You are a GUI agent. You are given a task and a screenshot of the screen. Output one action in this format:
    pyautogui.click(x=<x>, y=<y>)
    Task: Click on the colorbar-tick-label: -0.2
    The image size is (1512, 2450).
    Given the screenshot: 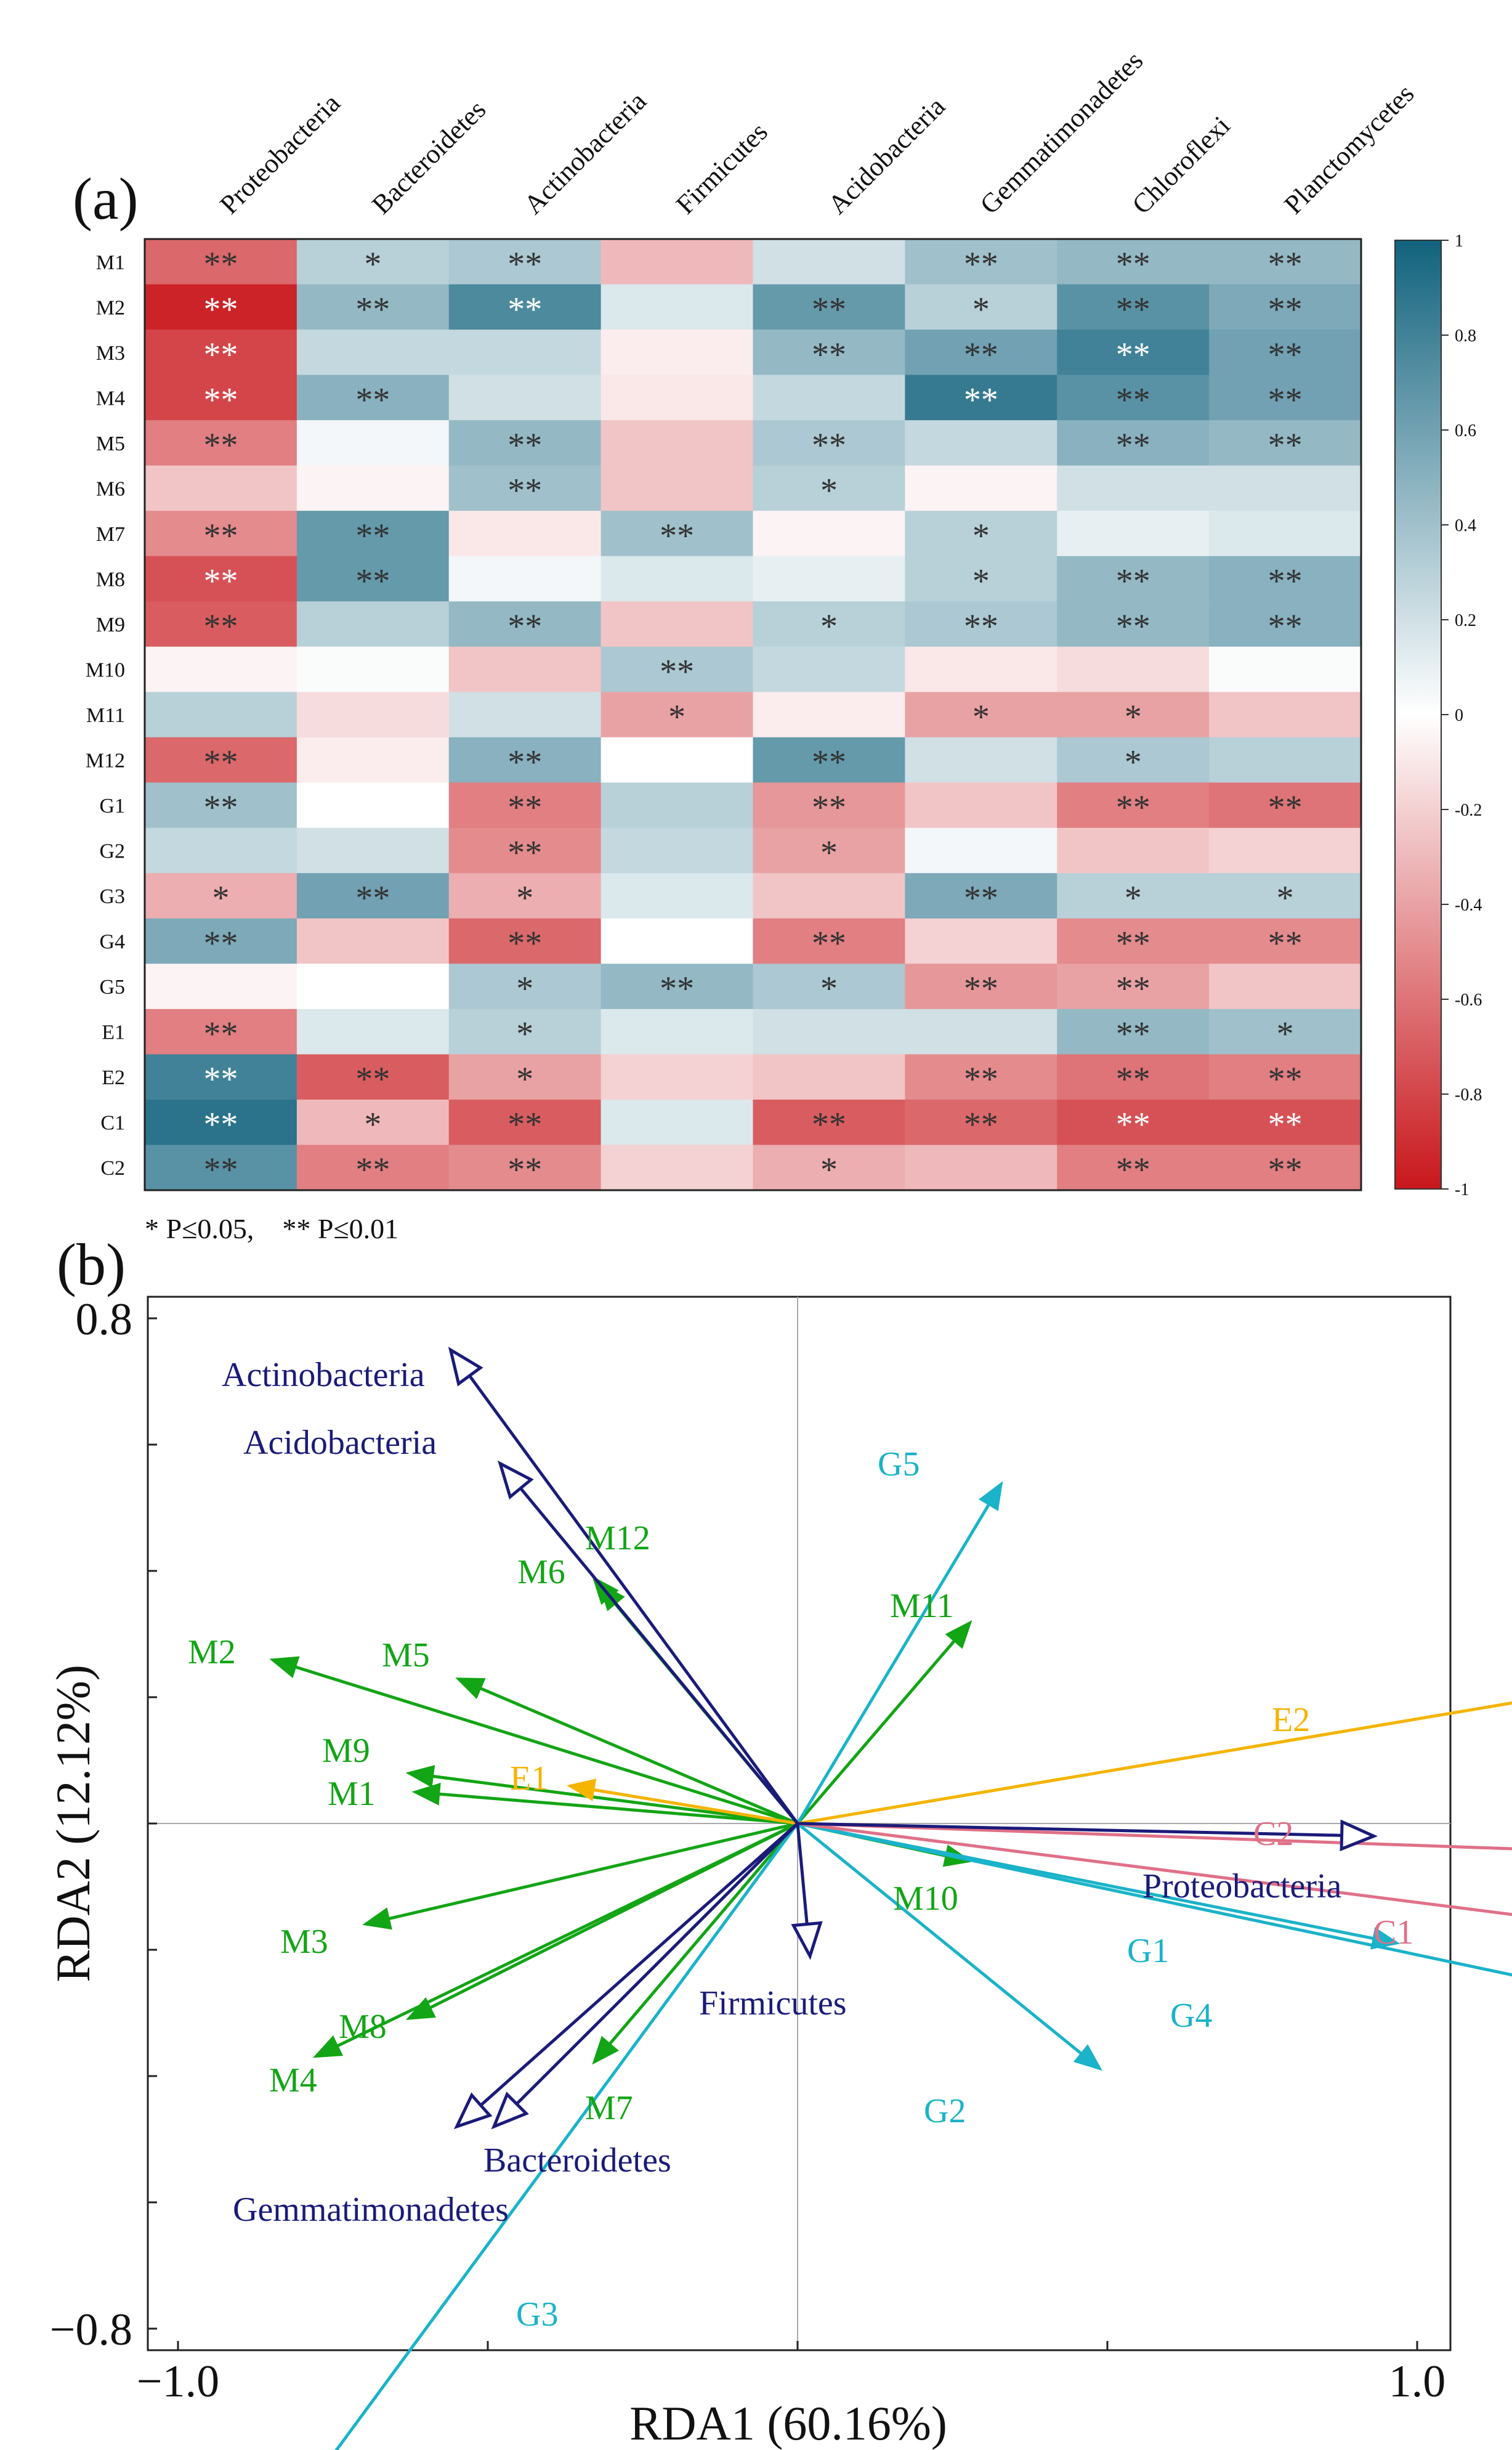 What is the action you would take?
    pyautogui.click(x=1468, y=810)
    